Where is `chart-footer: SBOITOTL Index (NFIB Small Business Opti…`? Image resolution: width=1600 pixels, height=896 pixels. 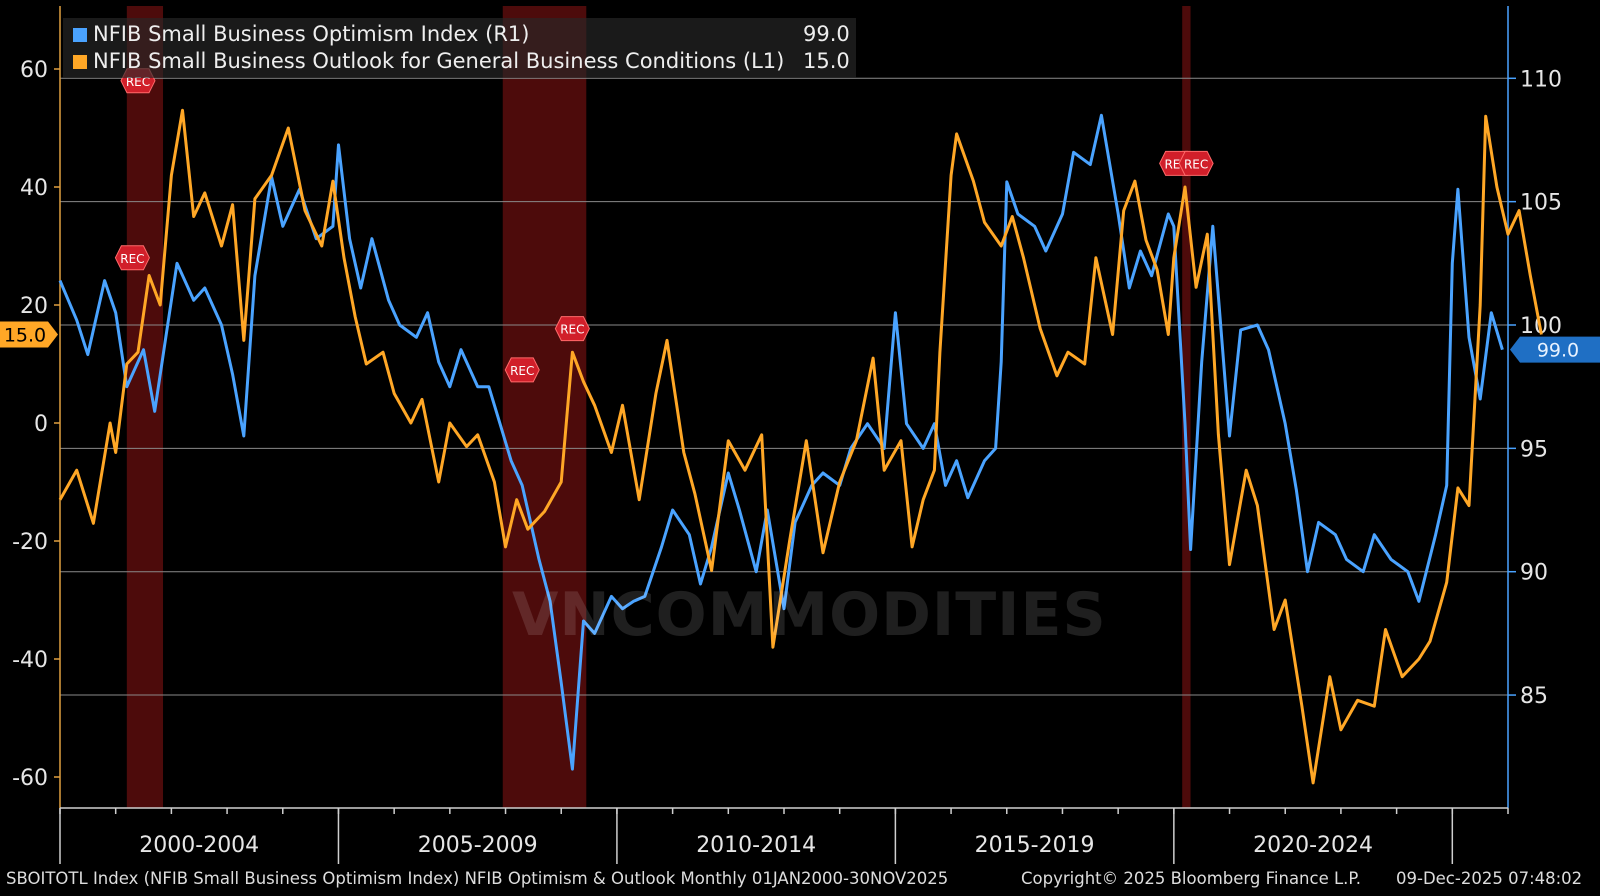
chart-footer: SBOITOTL Index (NFIB Small Business Opti… is located at coordinates (794, 878).